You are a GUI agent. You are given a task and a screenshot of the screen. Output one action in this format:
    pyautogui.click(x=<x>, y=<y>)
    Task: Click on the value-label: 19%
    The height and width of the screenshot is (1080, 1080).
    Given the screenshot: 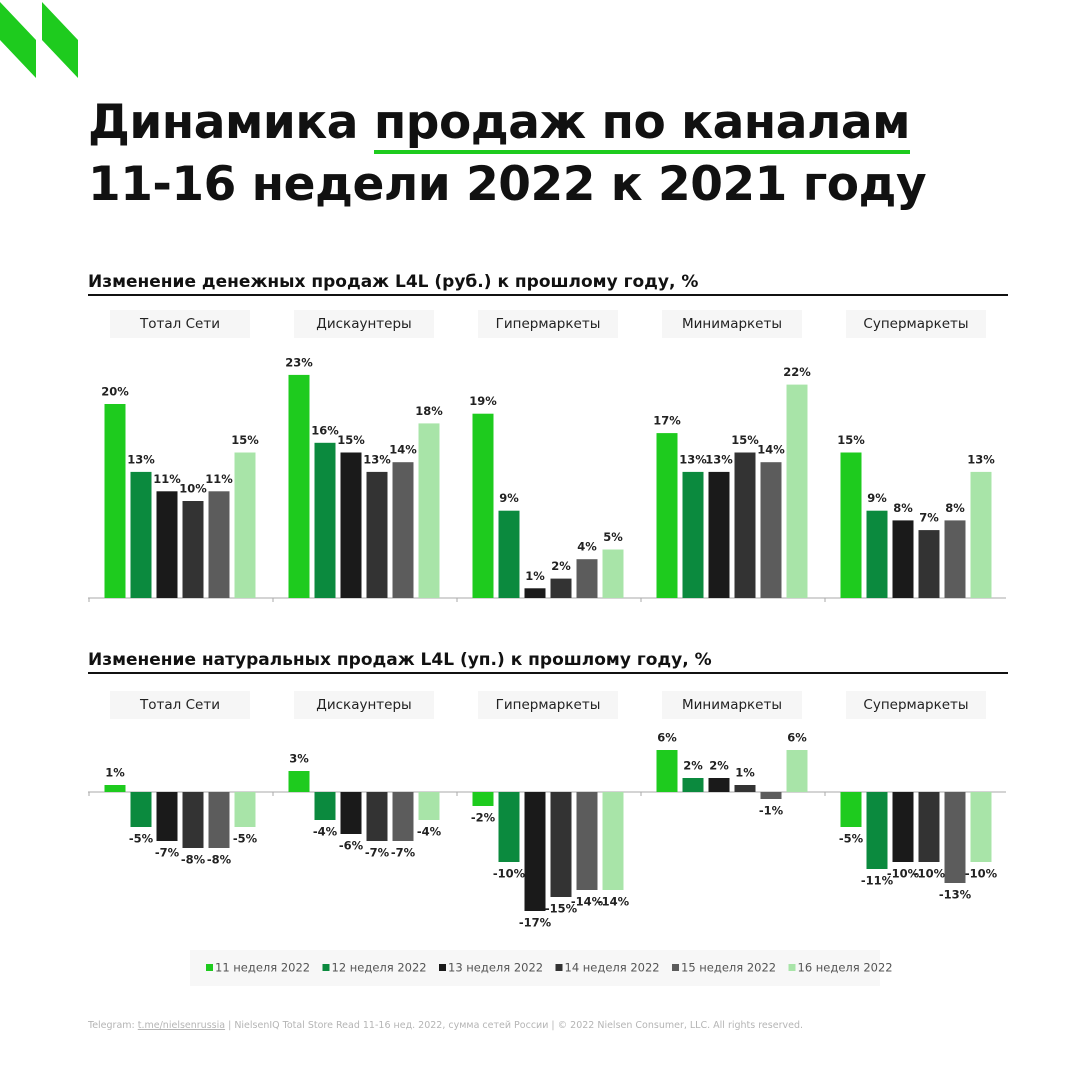 What is the action you would take?
    pyautogui.click(x=483, y=401)
    